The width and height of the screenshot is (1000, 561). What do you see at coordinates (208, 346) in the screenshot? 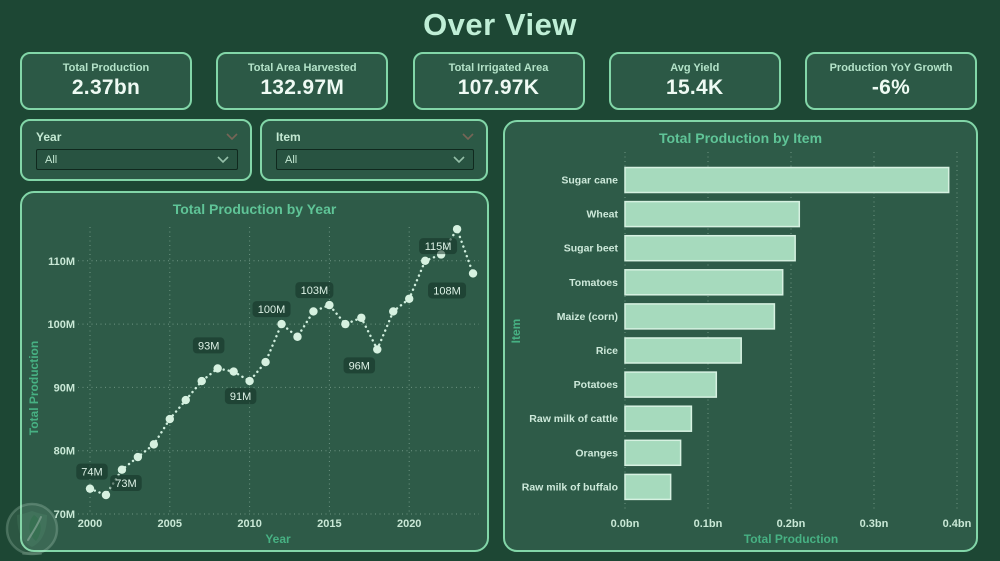
I see `svg-text: 93M` at bounding box center [208, 346].